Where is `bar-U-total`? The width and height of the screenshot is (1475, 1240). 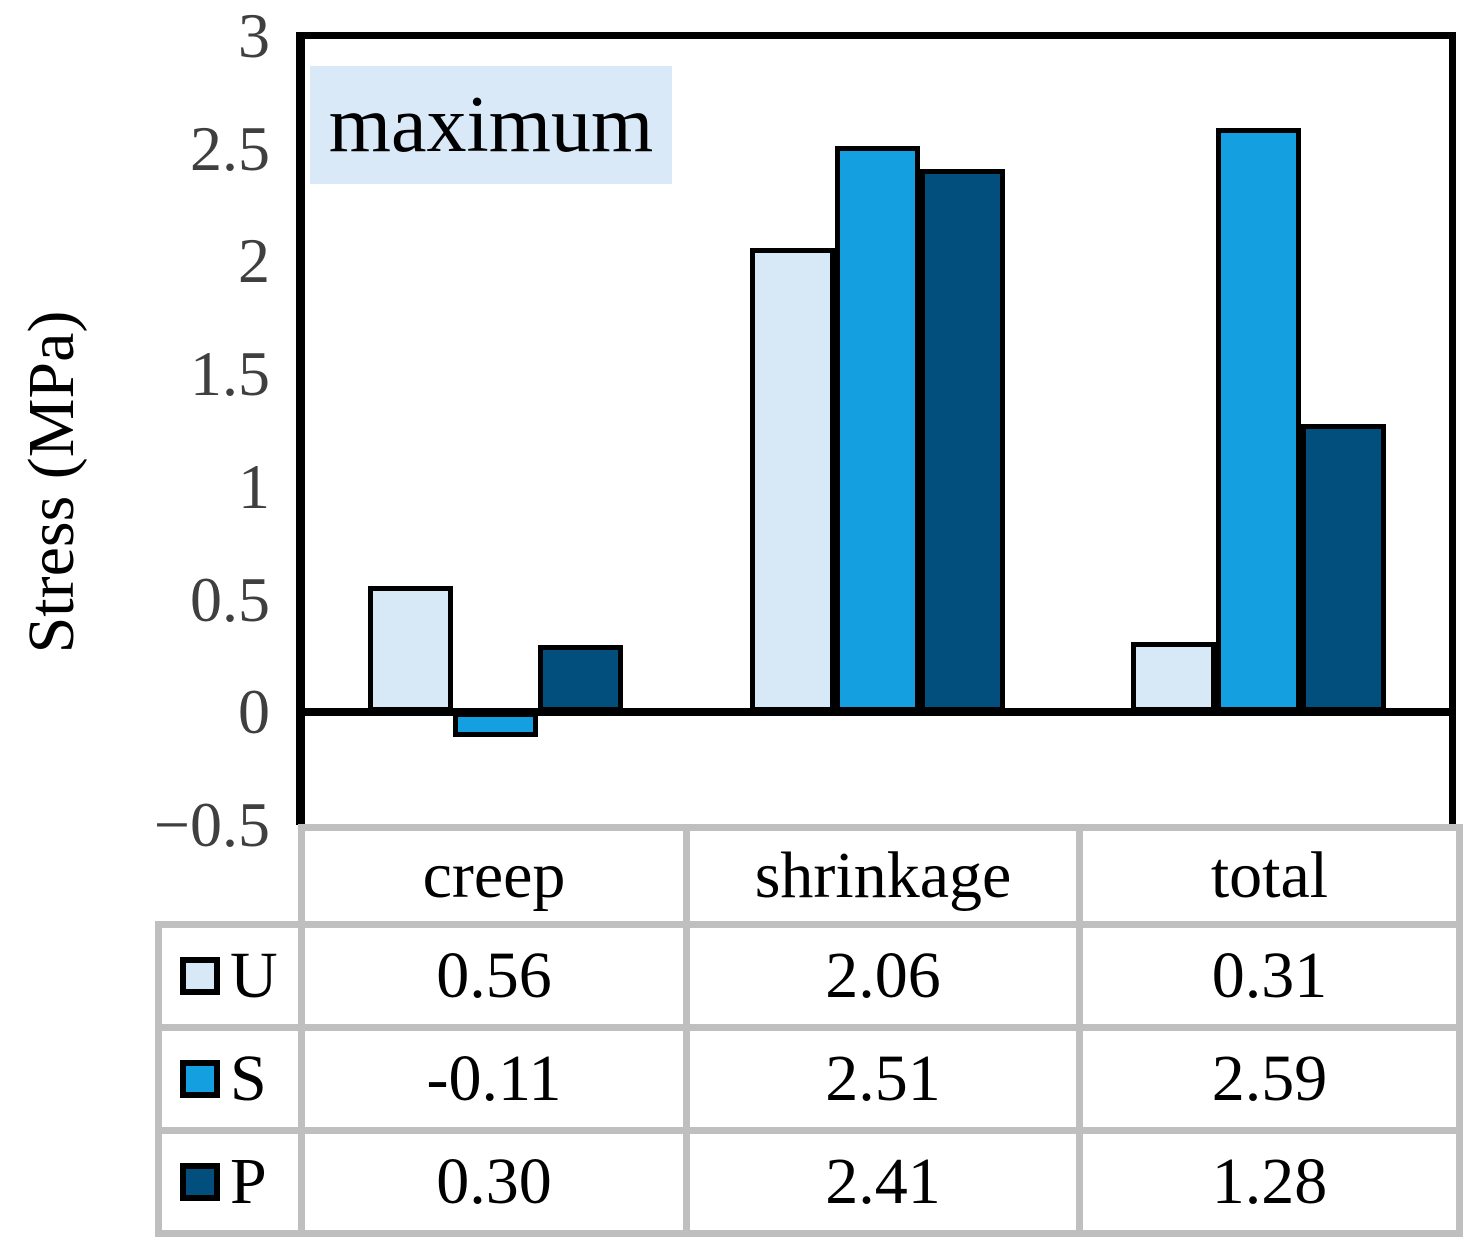 bar-U-total is located at coordinates (1173, 677).